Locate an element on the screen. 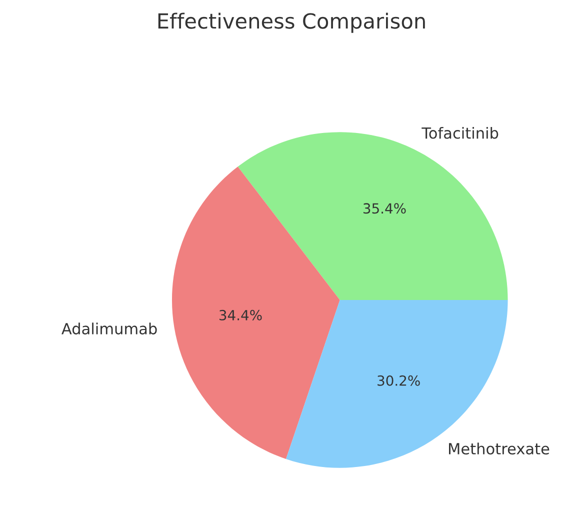 The image size is (583, 508). data-label: 30.2% is located at coordinates (399, 380).